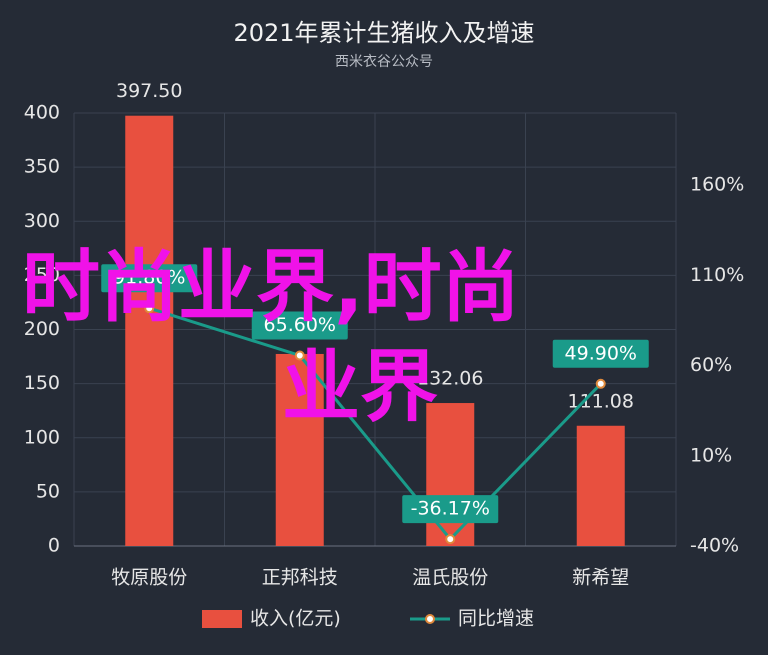 The width and height of the screenshot is (768, 655). Describe the element at coordinates (295, 619) in the screenshot. I see `legend-label: 收入(亿元)` at that location.